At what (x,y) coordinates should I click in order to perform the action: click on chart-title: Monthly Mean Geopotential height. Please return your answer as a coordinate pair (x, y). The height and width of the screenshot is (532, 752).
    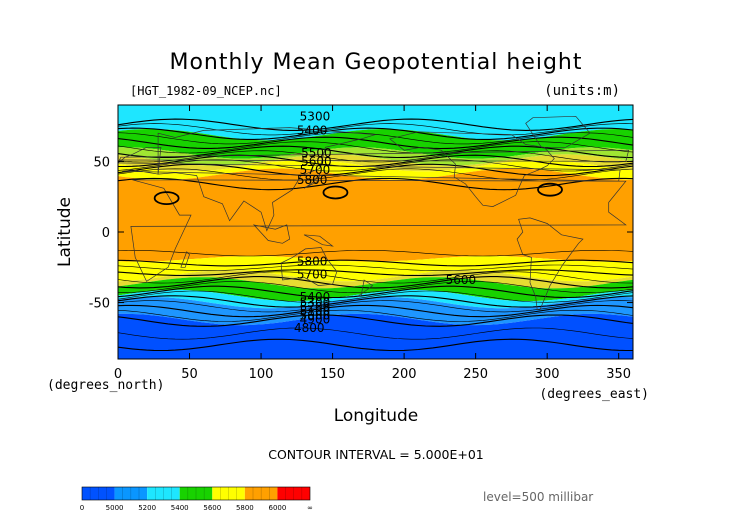
    Looking at the image, I should click on (375, 62).